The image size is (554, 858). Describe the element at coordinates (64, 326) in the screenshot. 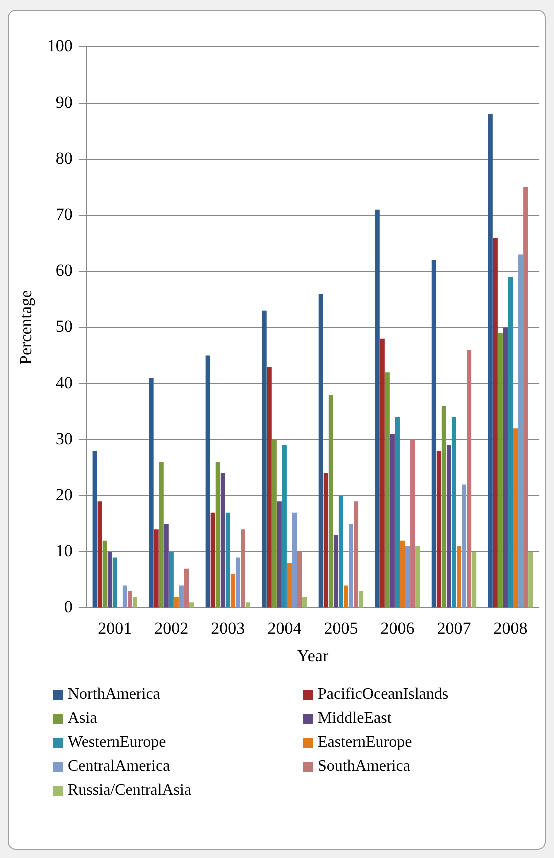

I see `y-tick-label: 50` at that location.